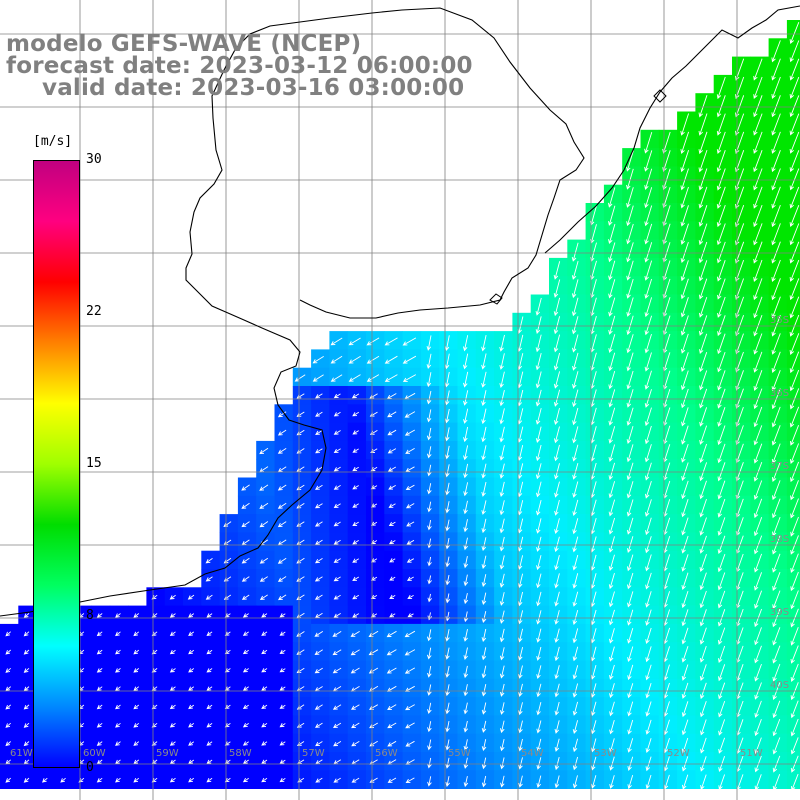 The height and width of the screenshot is (800, 800). I want to click on lat-label: 40S, so click(780, 685).